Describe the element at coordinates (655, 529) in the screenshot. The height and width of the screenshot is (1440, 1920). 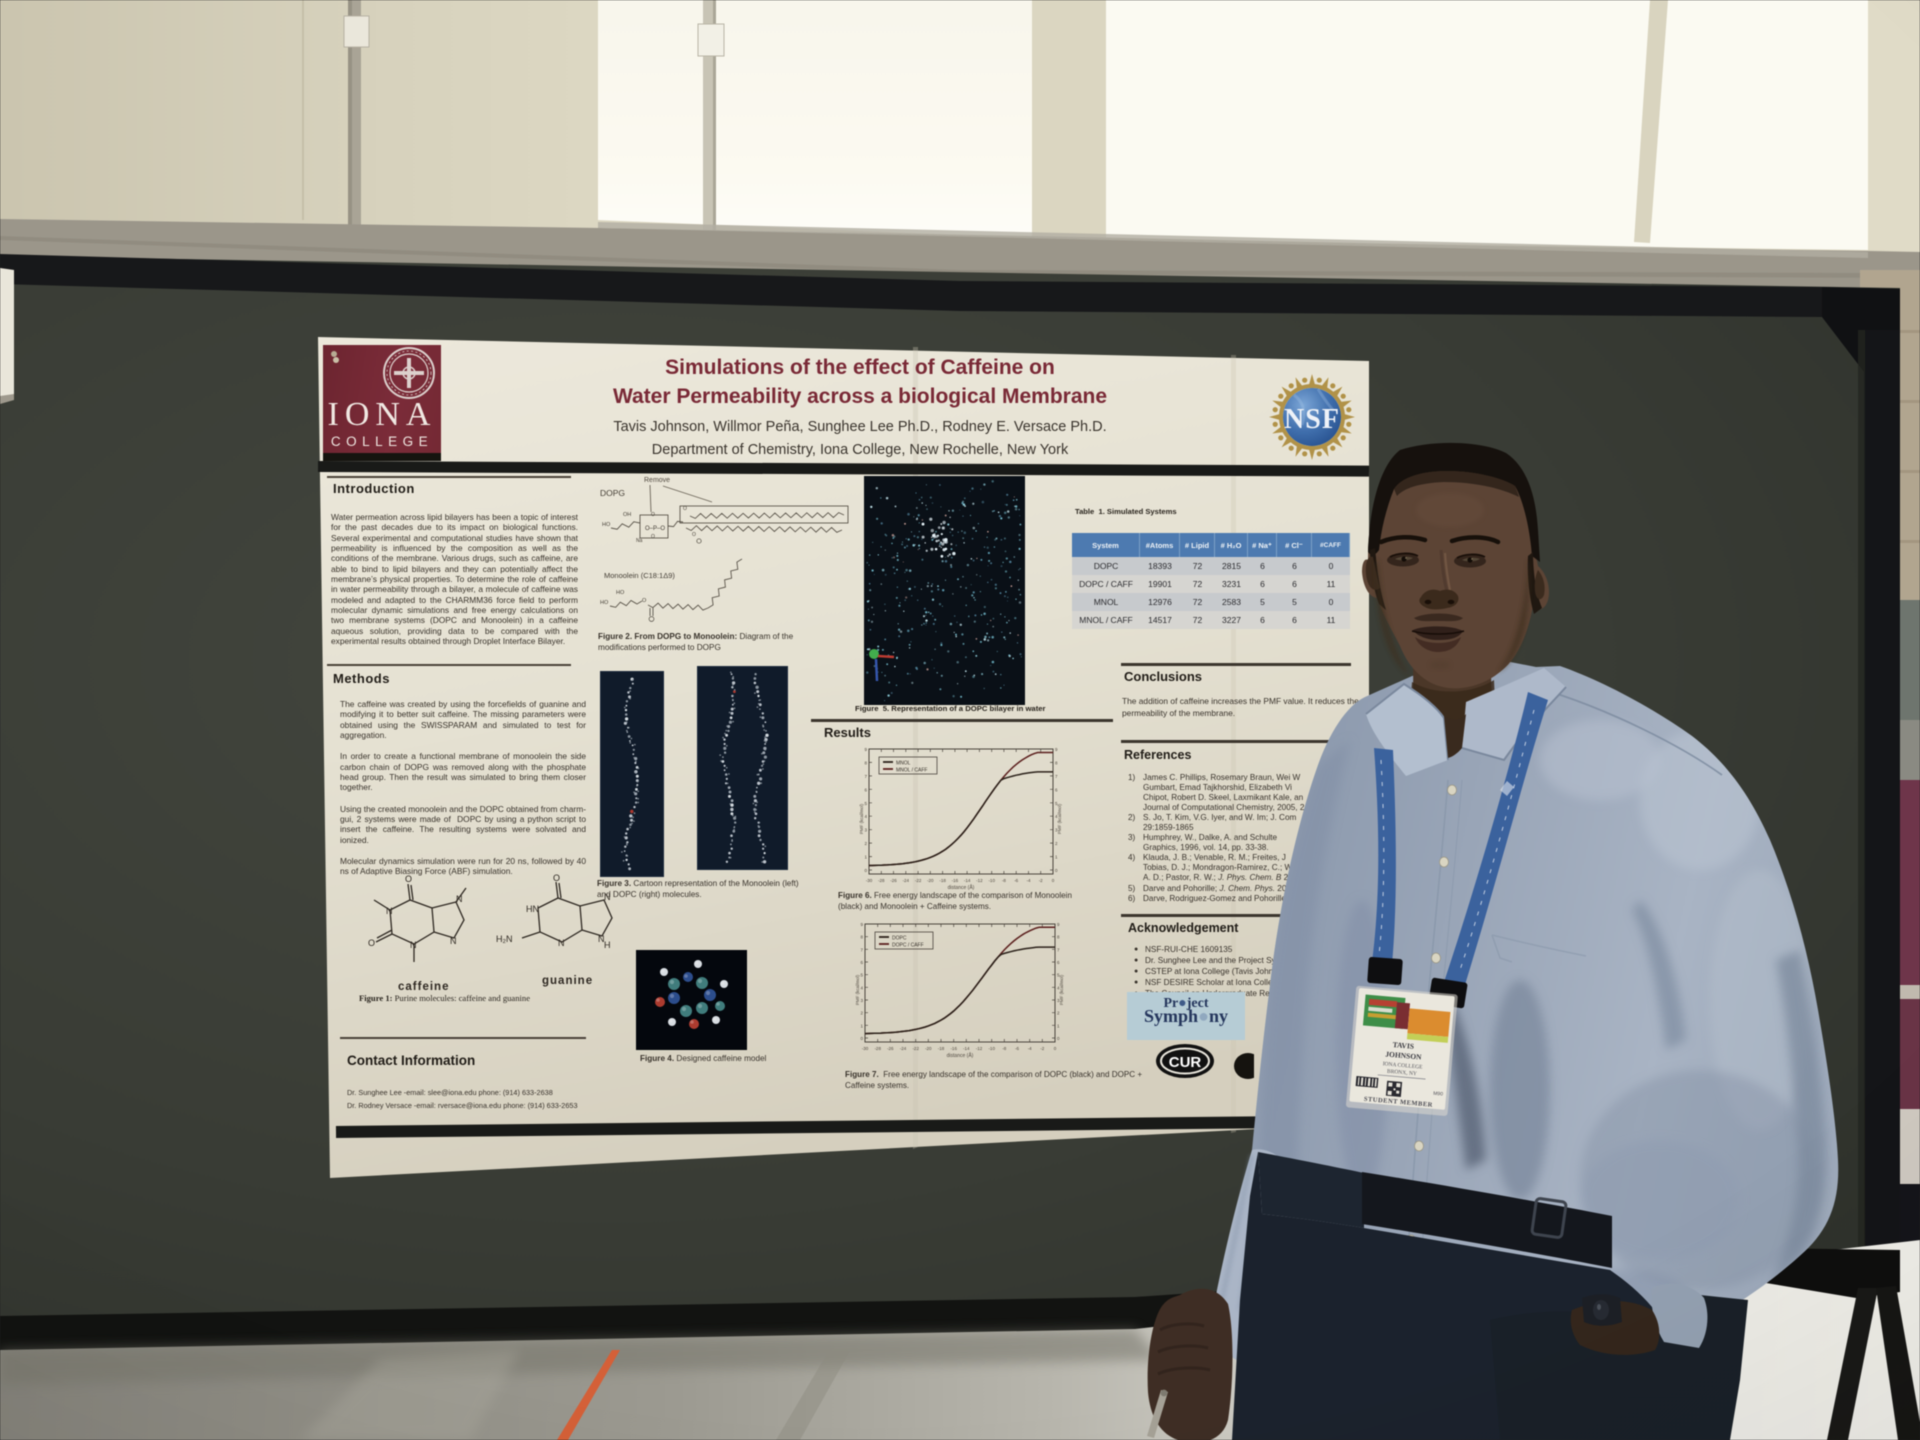
I see `svg-text: O–P–O` at that location.